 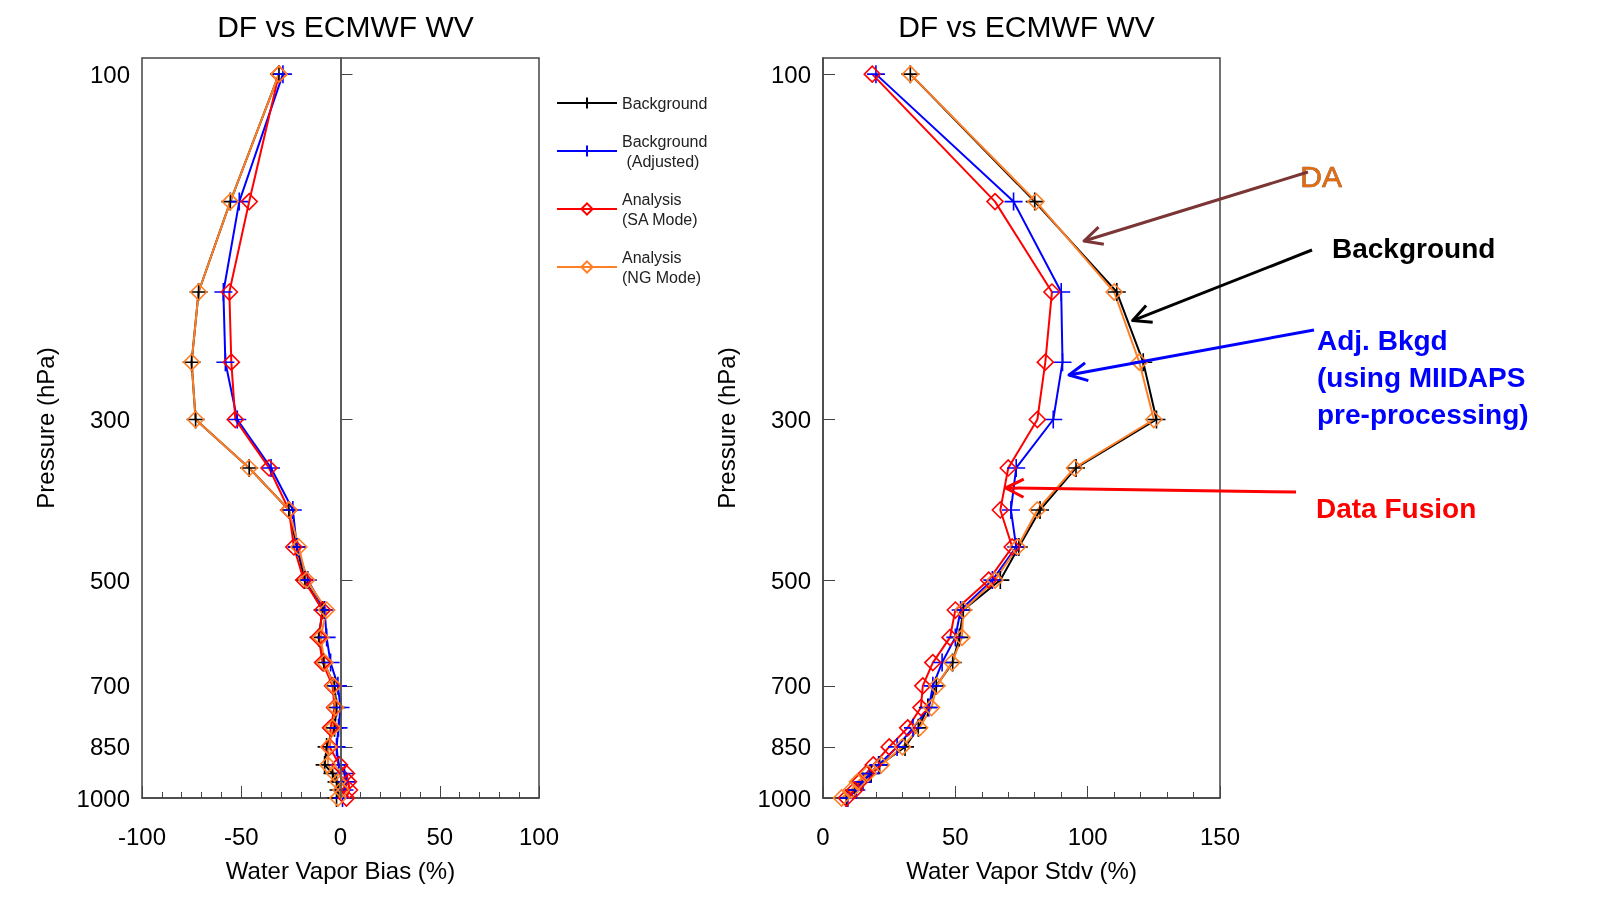 What do you see at coordinates (660, 209) in the screenshot?
I see `legend-label: Analysis (SA Mode)` at bounding box center [660, 209].